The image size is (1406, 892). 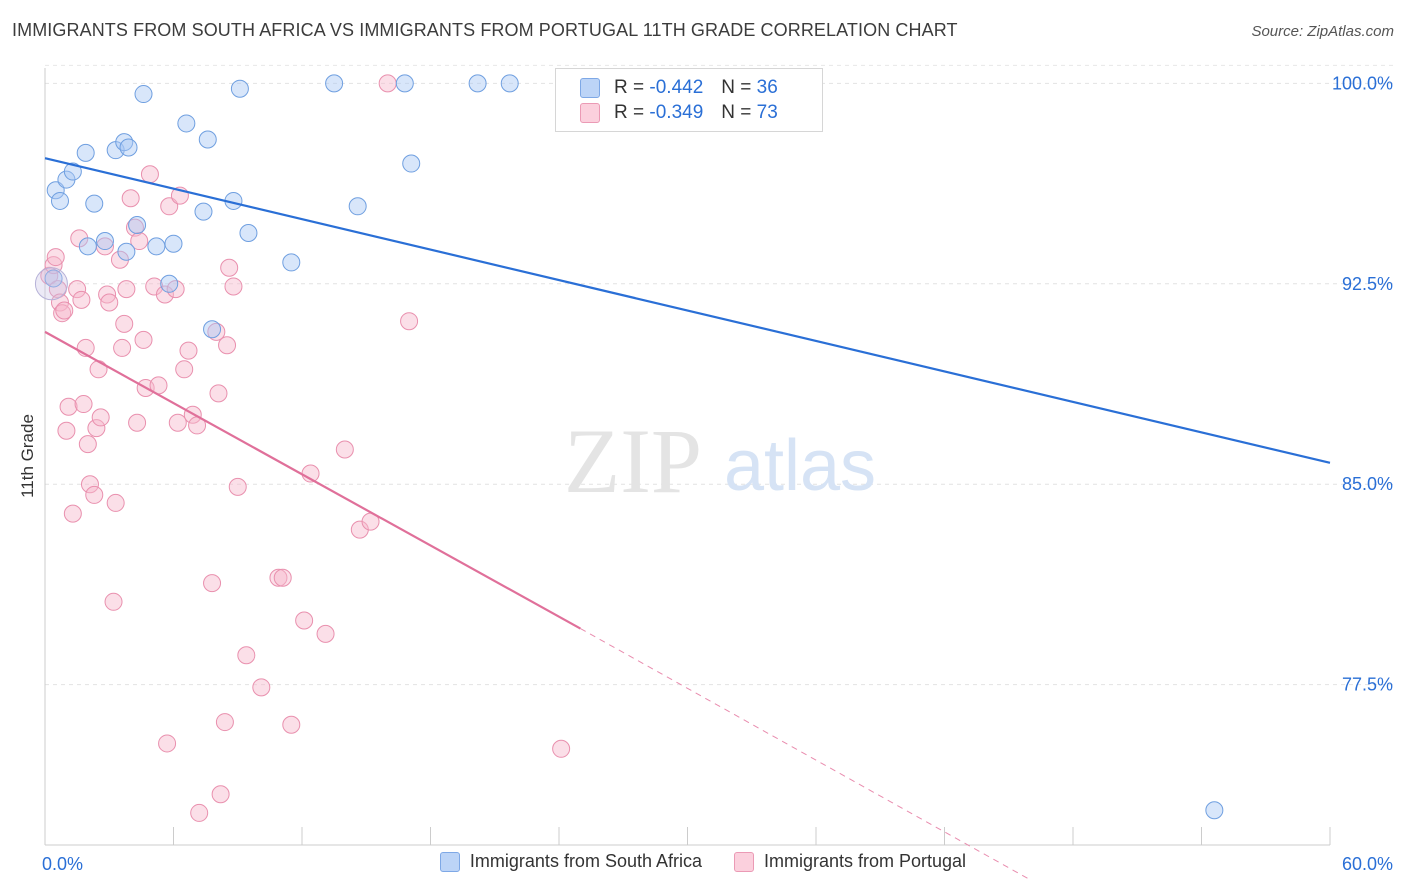 What do you see at coordinates (800, 466) in the screenshot?
I see `watermark-atlas: atlas` at bounding box center [800, 466].